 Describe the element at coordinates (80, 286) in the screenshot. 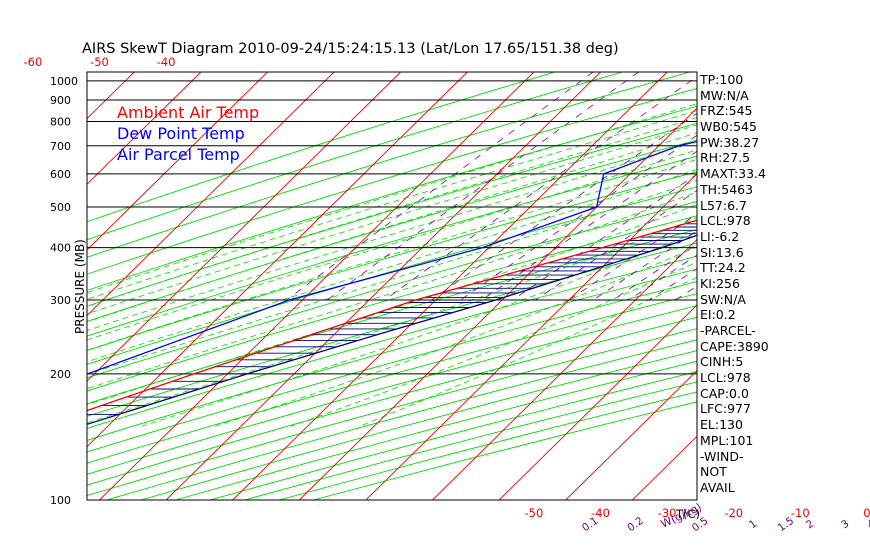

I see `y-axis-label: PRESSURE (MB)` at that location.